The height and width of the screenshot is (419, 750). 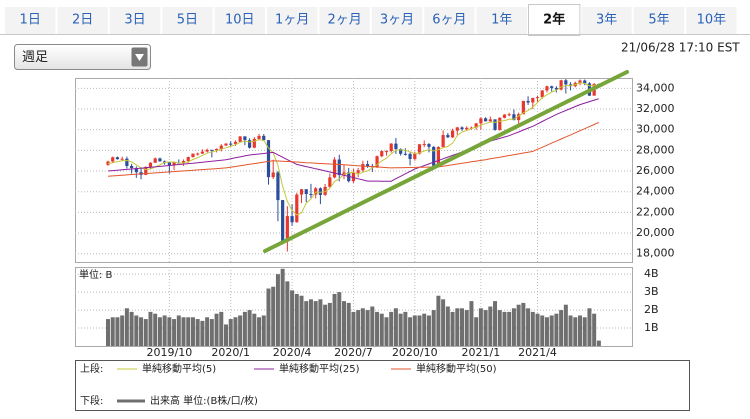 I want to click on period-dropdown: 週足, so click(x=82, y=57).